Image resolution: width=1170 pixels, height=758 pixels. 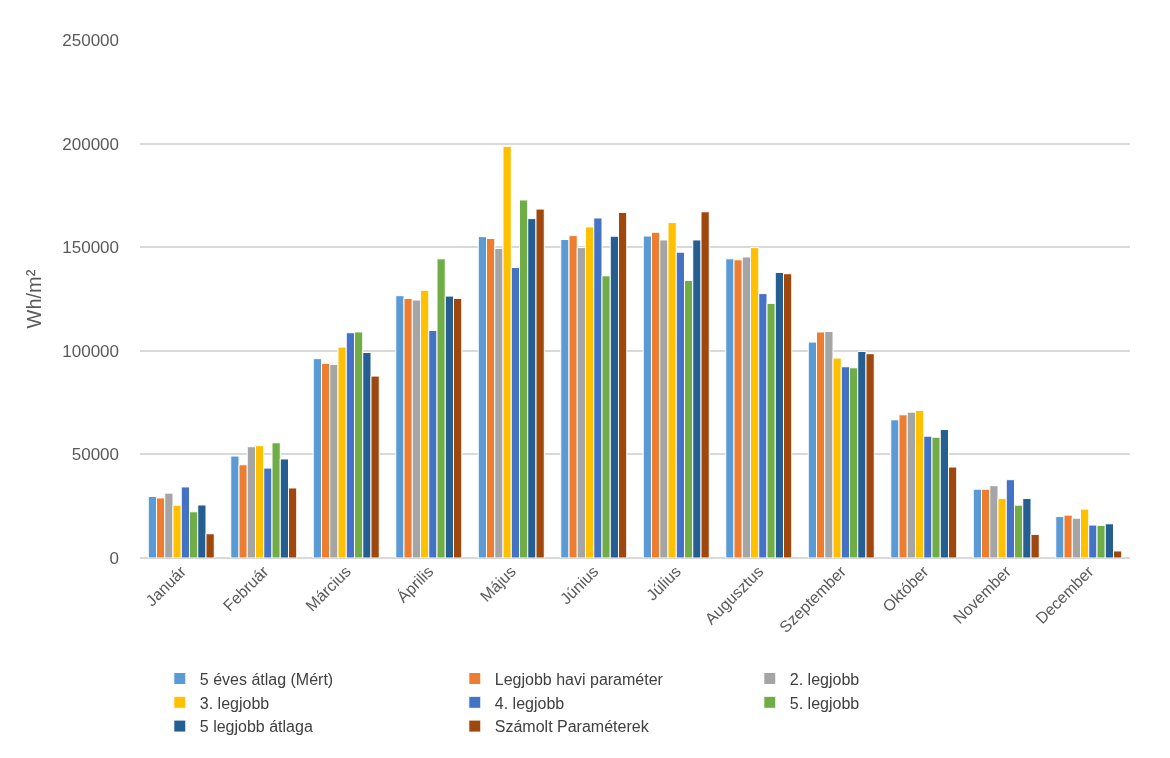 What do you see at coordinates (234, 703) in the screenshot?
I see `legend-label: 3. legjobb` at bounding box center [234, 703].